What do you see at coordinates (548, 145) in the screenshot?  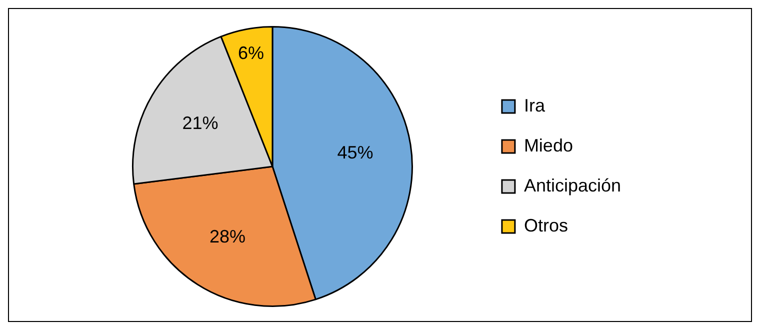 I see `legend-label: Miedo` at bounding box center [548, 145].